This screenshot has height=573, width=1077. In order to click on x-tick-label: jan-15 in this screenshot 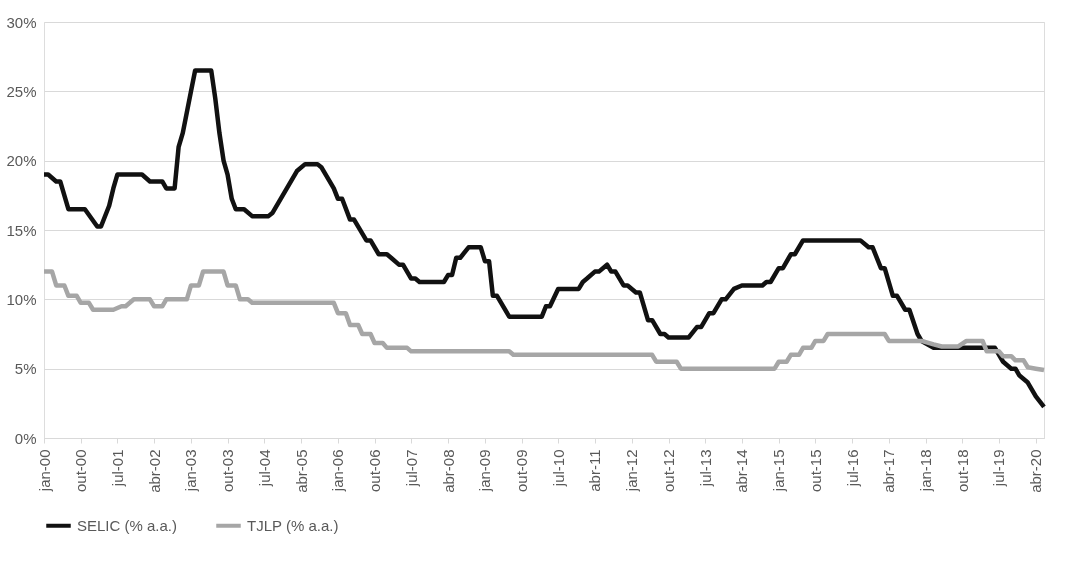, I will do `click(779, 471)`.